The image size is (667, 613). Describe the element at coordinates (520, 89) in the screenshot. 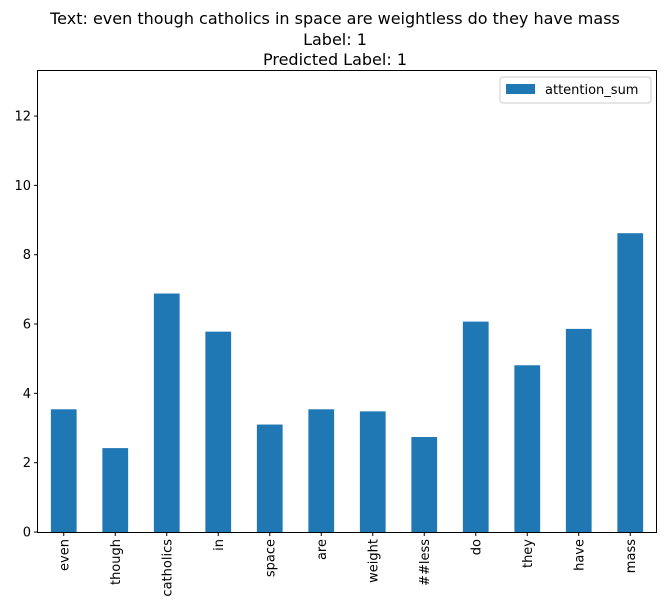

I see `legend-swatch` at that location.